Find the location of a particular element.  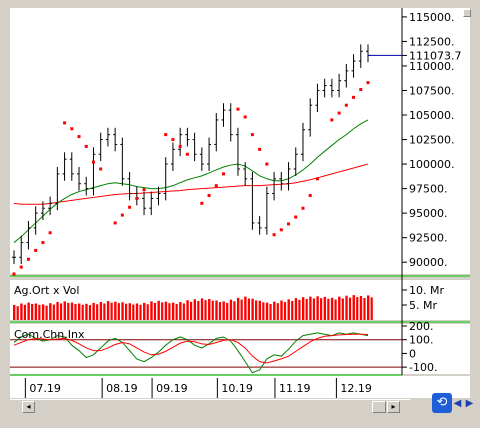

volume-tick-label: 10. Mr is located at coordinates (426, 290).